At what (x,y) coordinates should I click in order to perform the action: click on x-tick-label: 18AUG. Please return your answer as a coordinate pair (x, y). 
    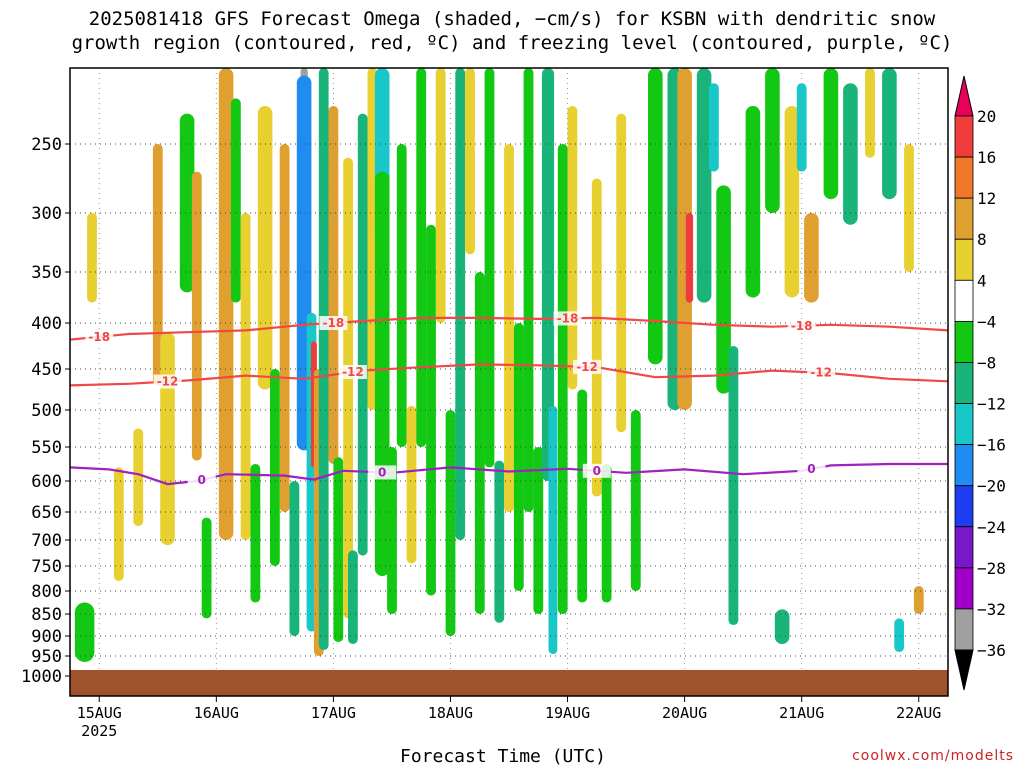
    Looking at the image, I should click on (450, 713).